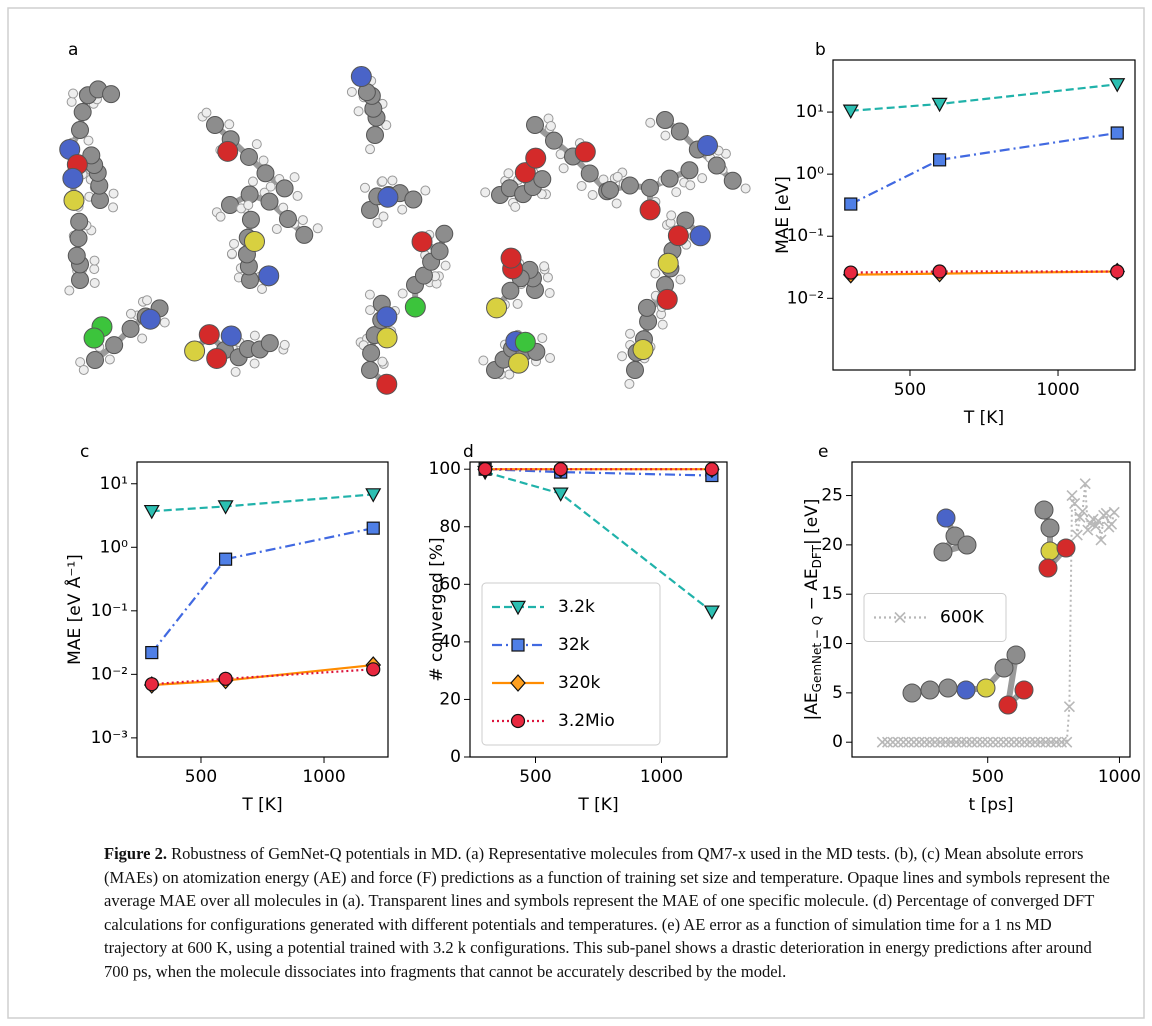 The width and height of the screenshot is (1152, 1026). What do you see at coordinates (991, 609) in the screenshot?
I see `axes-frame` at bounding box center [991, 609].